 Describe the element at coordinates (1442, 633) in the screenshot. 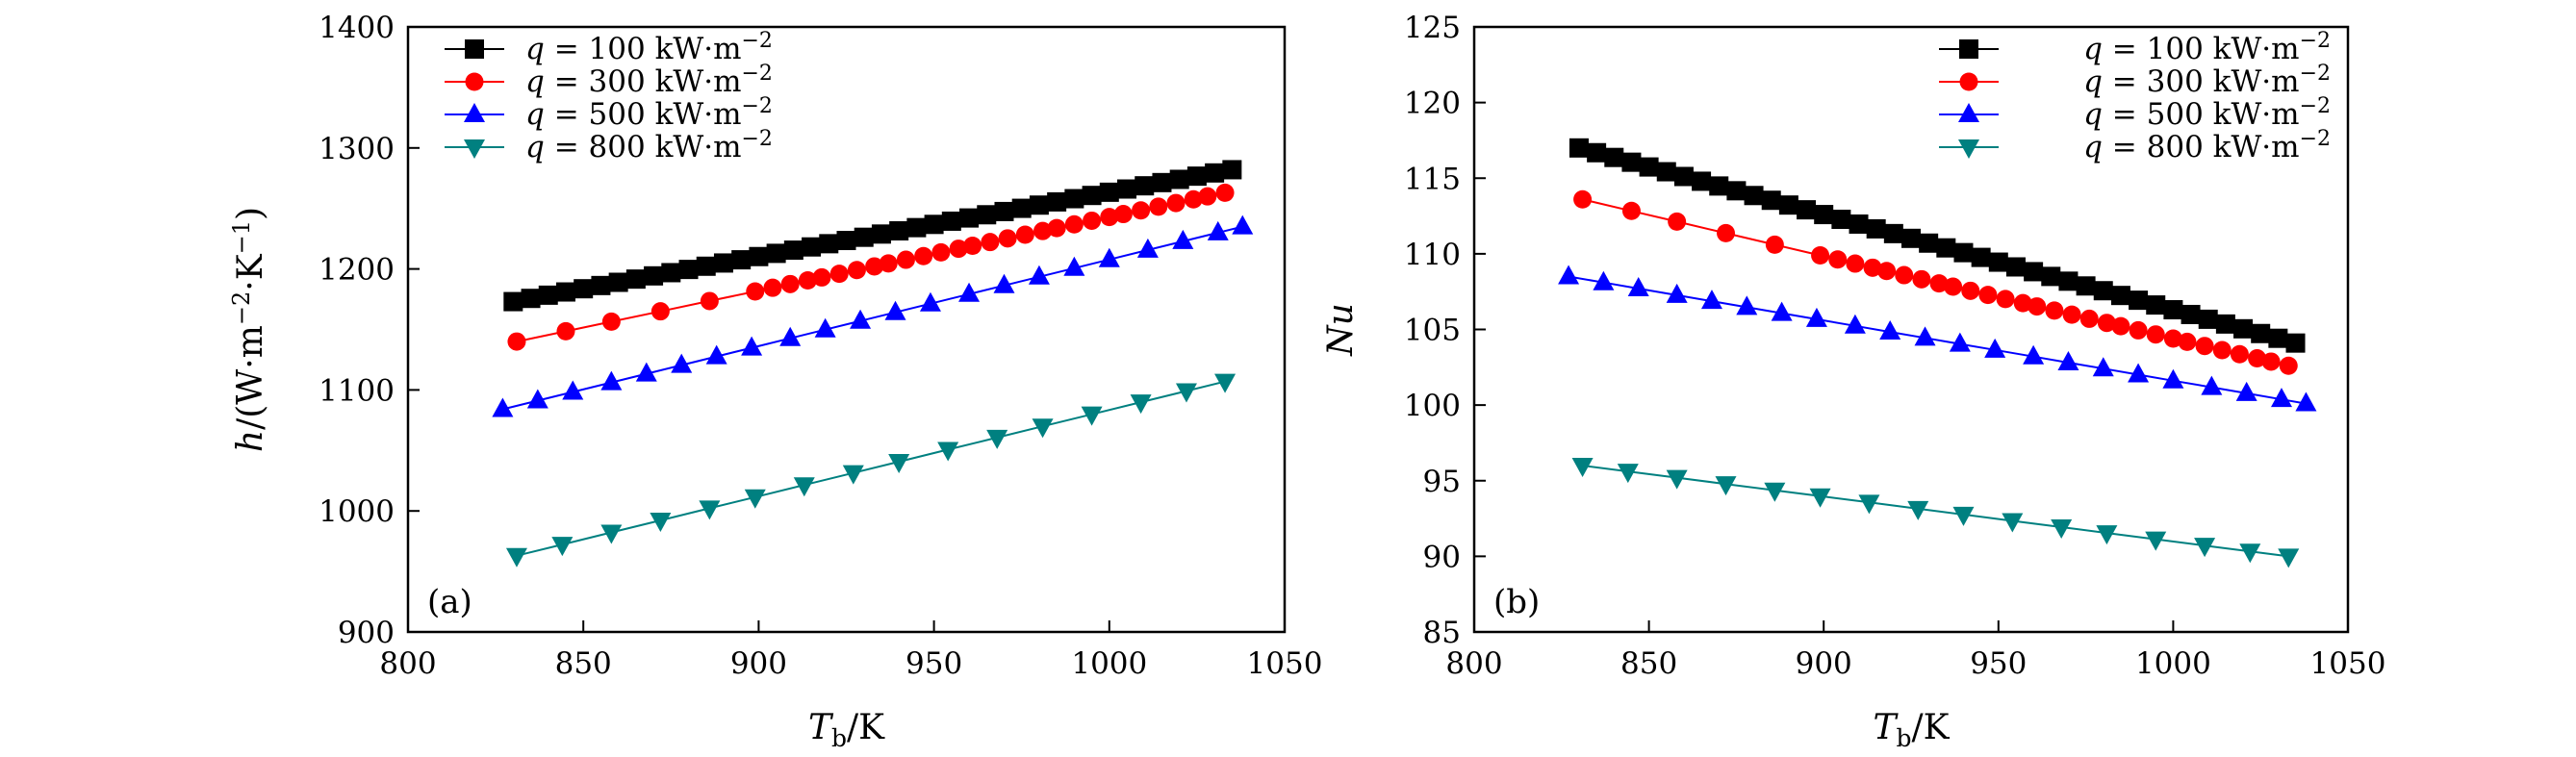

I see `panel-b-y-tick-label-85: 85` at that location.